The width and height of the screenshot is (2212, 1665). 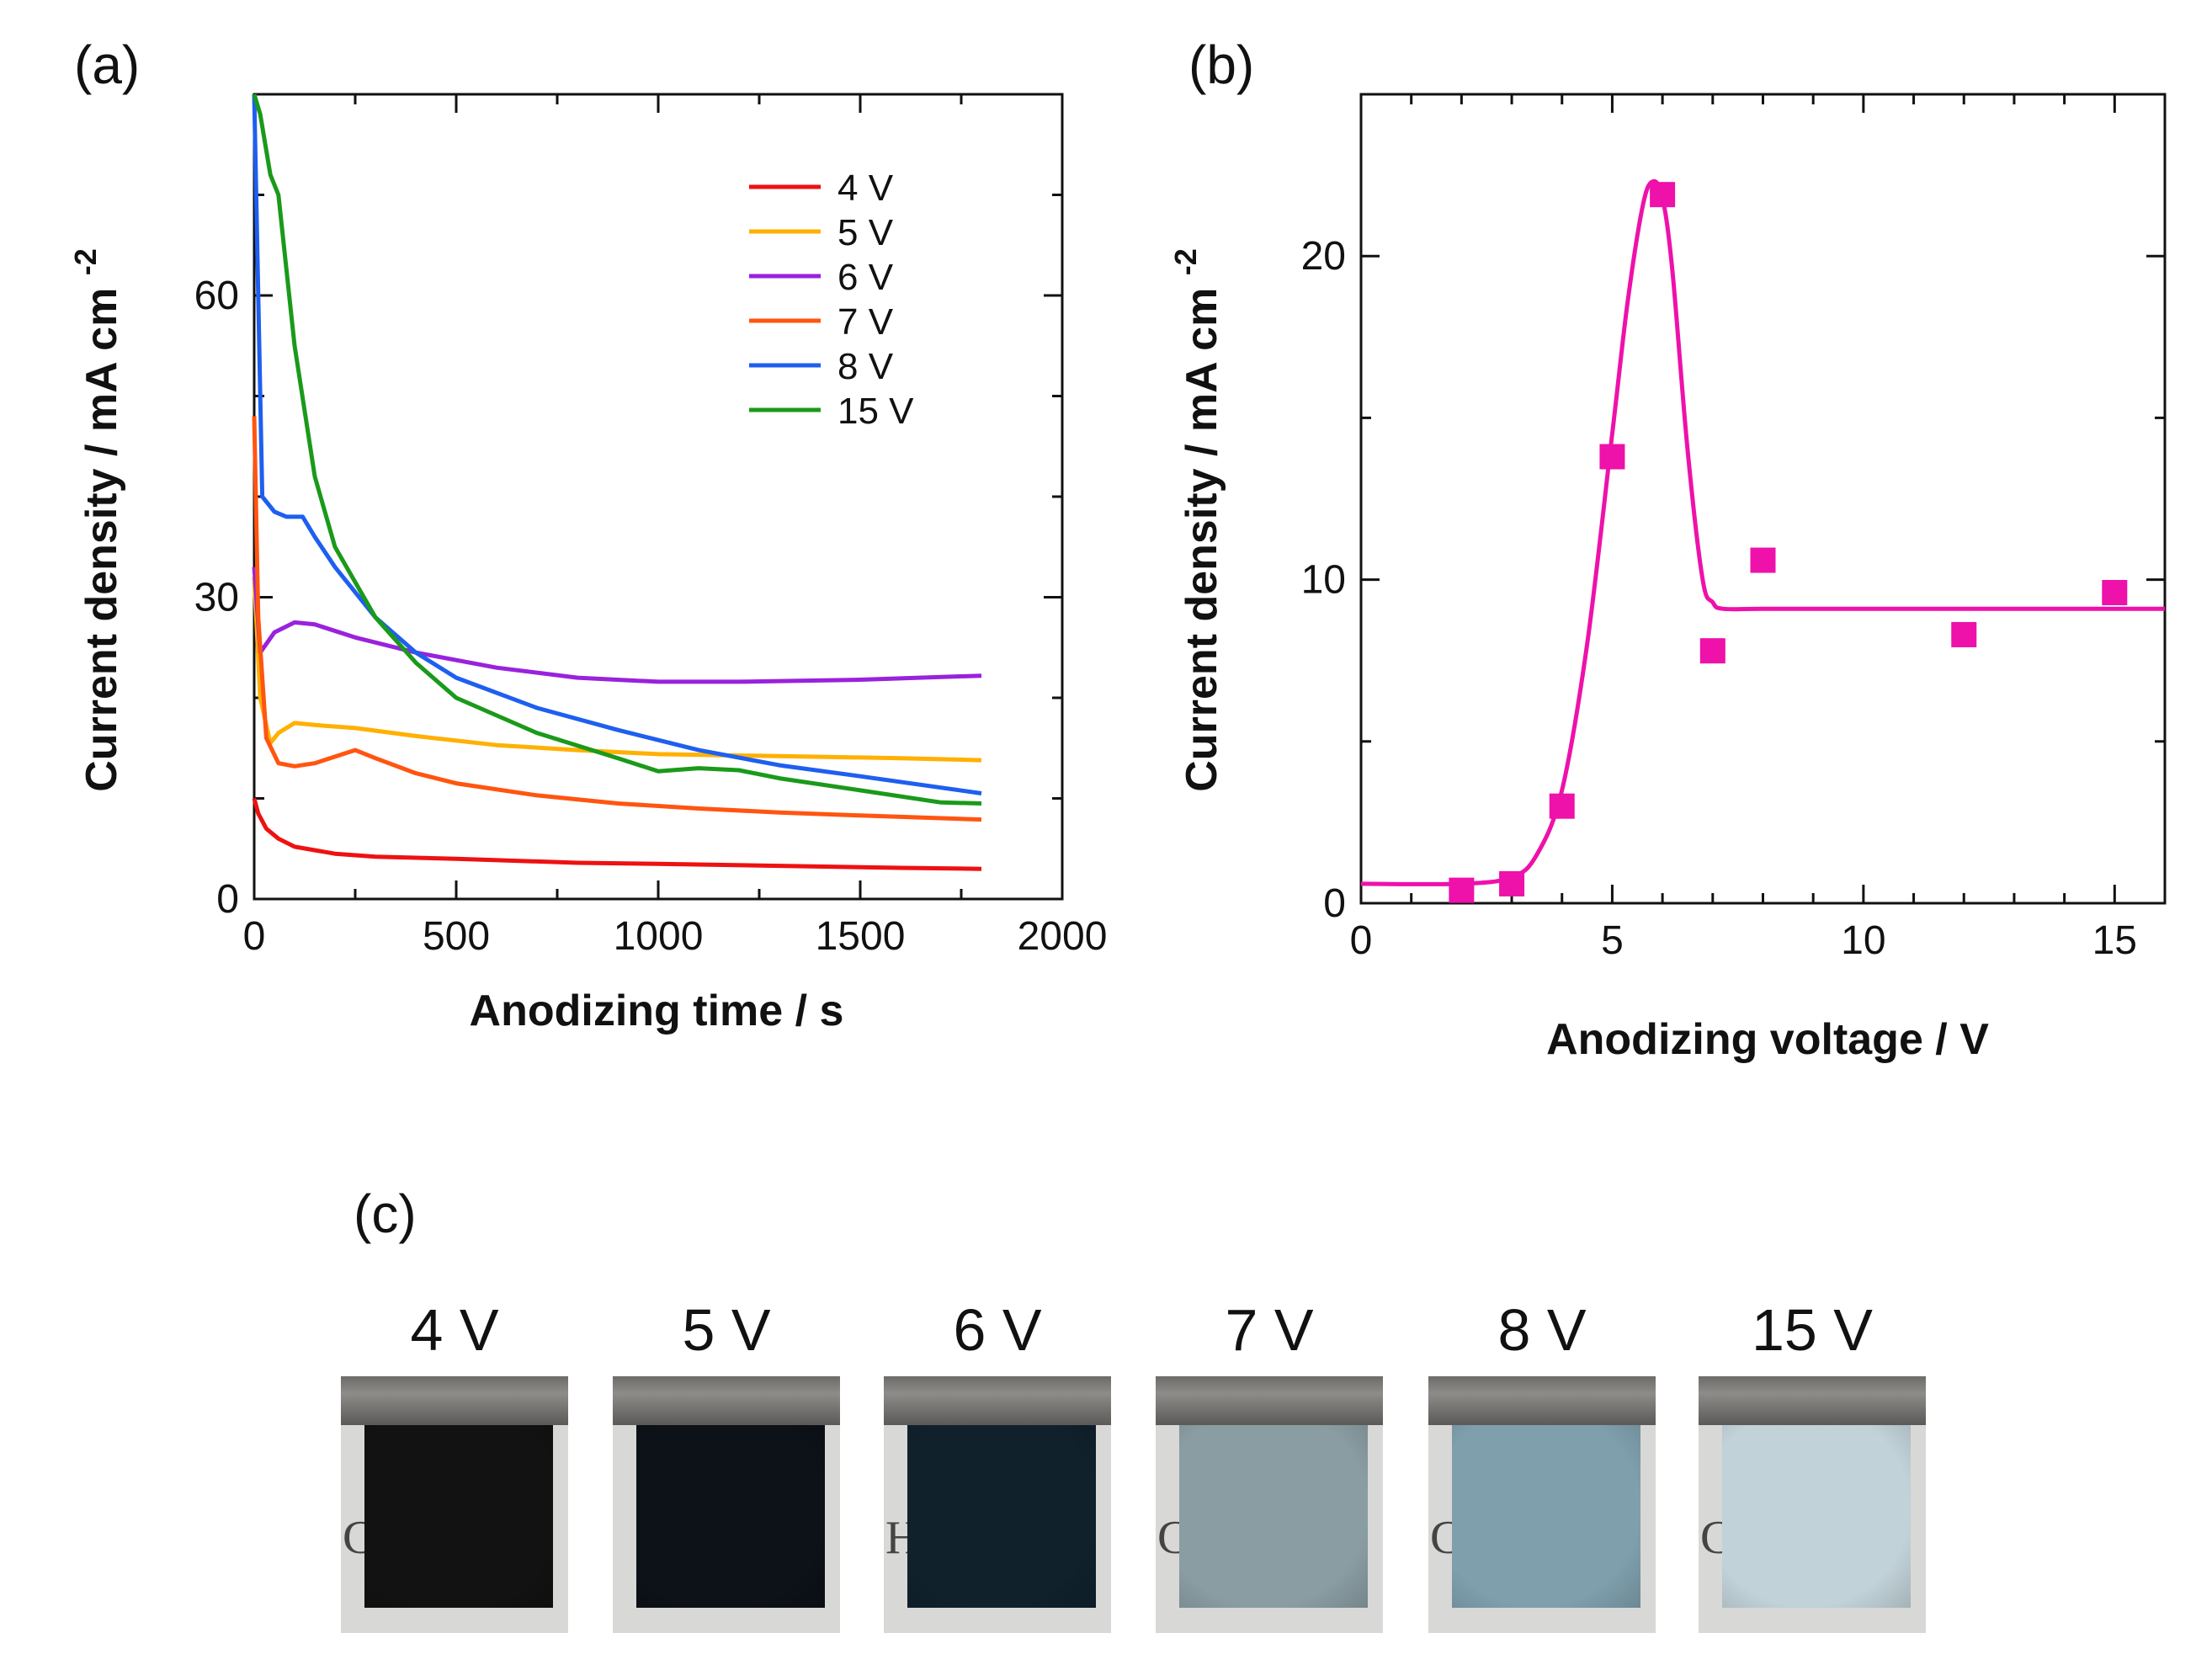 What do you see at coordinates (876, 411) in the screenshot?
I see `chart-a-legend-label: 15 V` at bounding box center [876, 411].